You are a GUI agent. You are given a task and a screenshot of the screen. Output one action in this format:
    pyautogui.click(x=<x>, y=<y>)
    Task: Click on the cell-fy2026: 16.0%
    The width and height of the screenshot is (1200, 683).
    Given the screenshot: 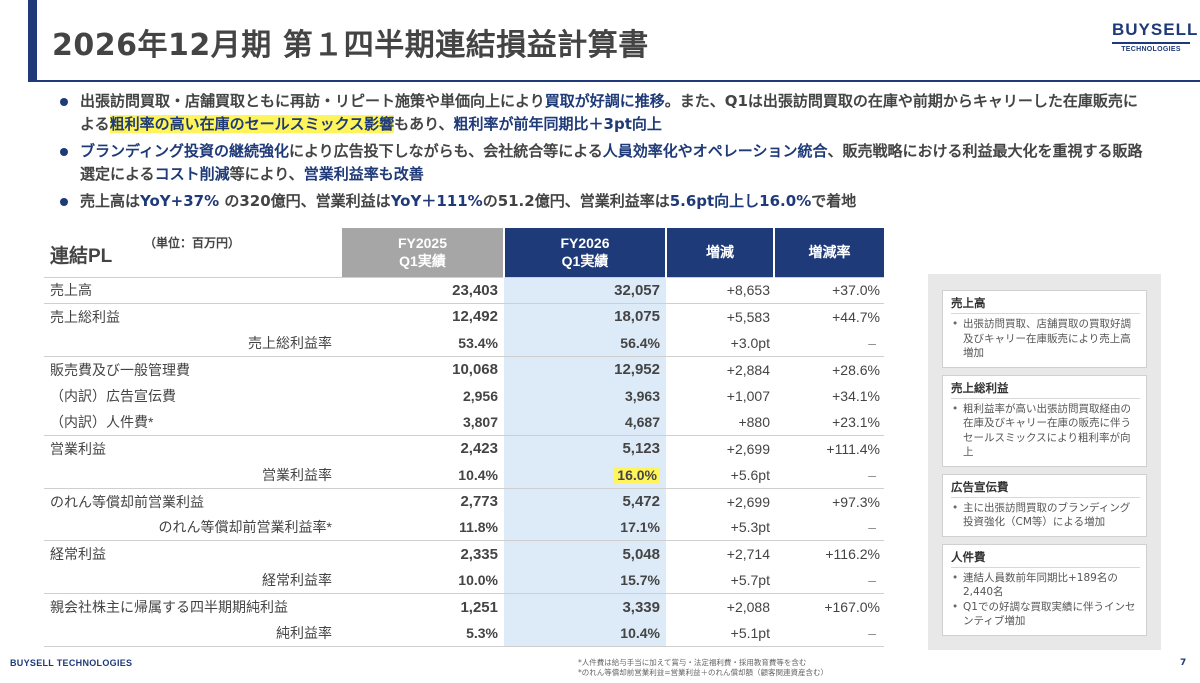 What is the action you would take?
    pyautogui.click(x=585, y=475)
    